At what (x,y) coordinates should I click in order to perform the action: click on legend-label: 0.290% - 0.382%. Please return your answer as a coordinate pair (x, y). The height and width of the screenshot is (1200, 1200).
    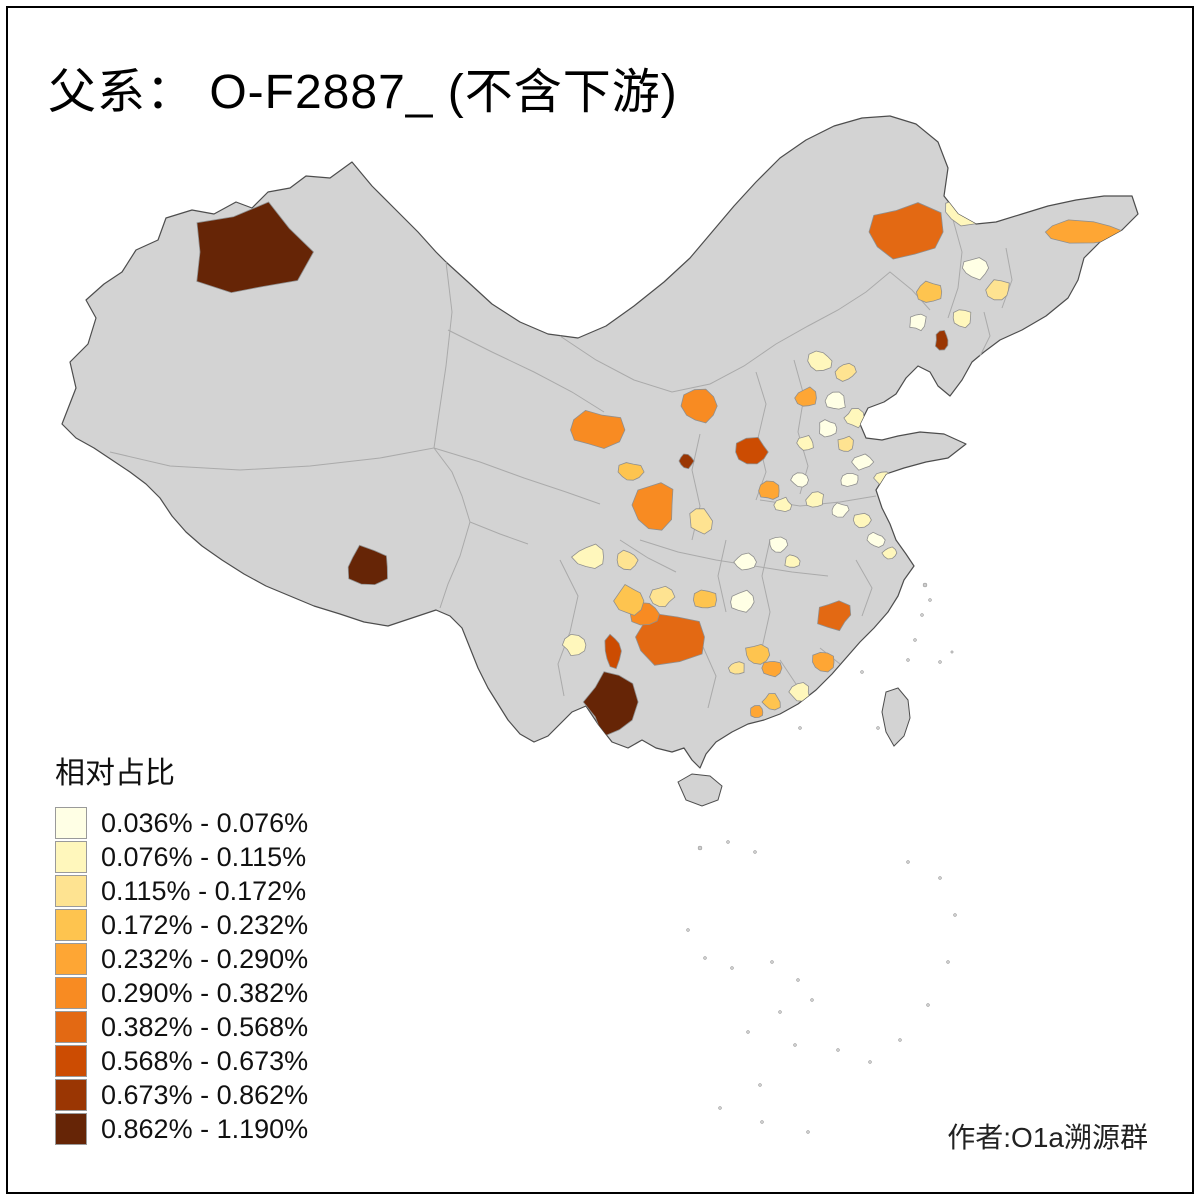
    Looking at the image, I should click on (205, 993).